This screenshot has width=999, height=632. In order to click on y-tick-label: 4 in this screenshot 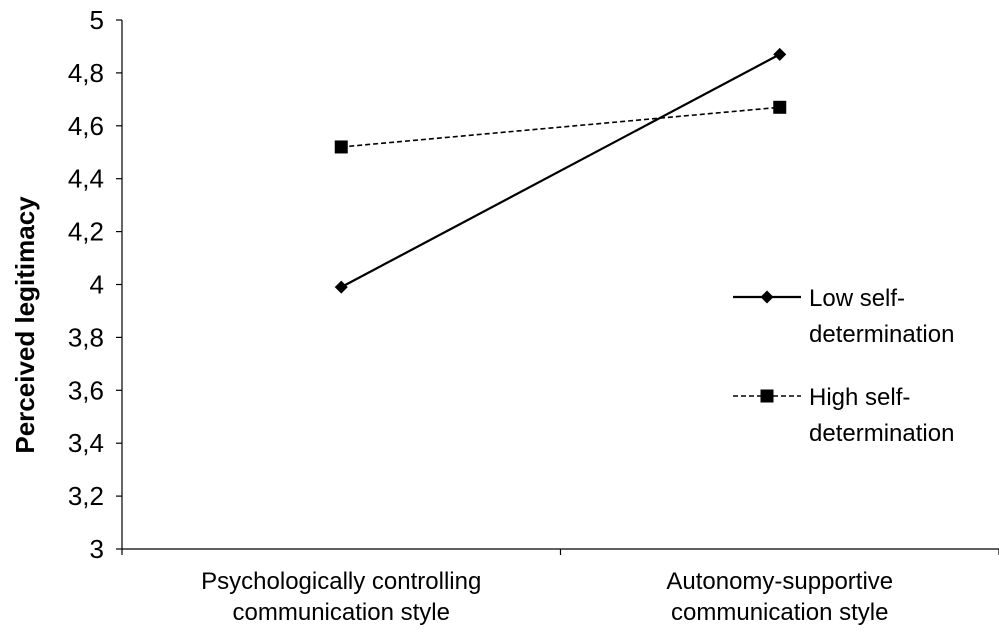, I will do `click(97, 285)`.